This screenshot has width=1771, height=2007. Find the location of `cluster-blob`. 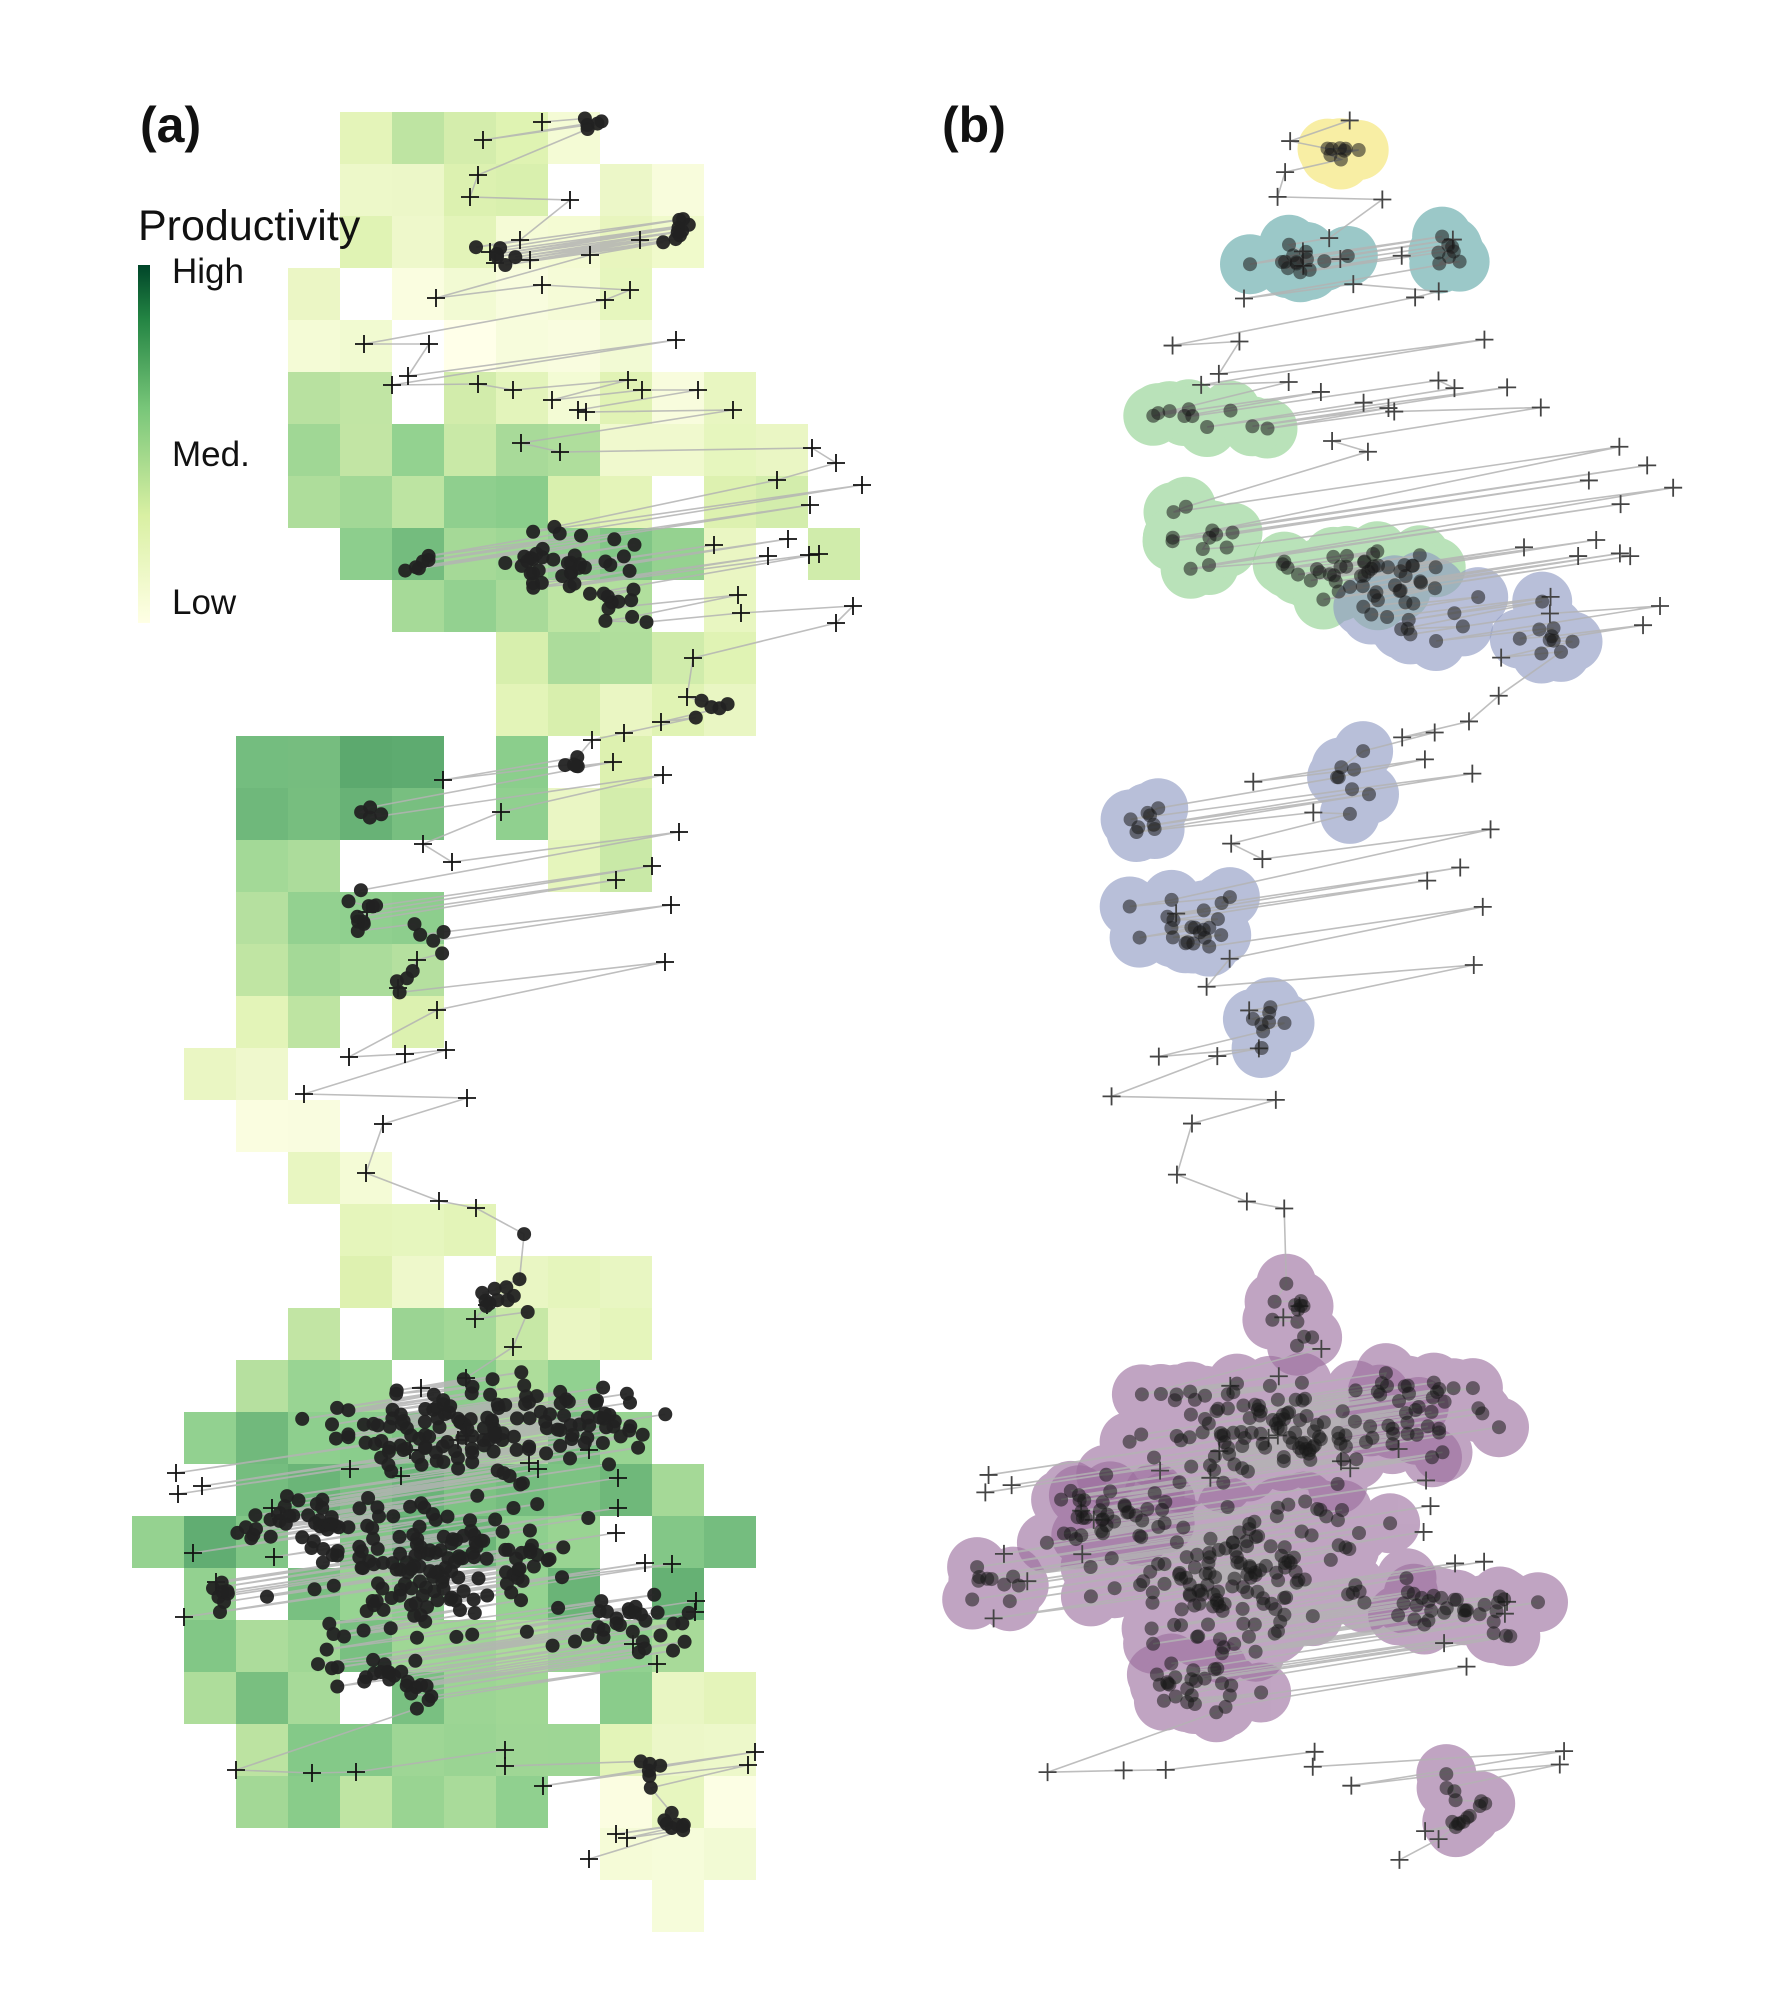

cluster-blob is located at coordinates (1144, 820).